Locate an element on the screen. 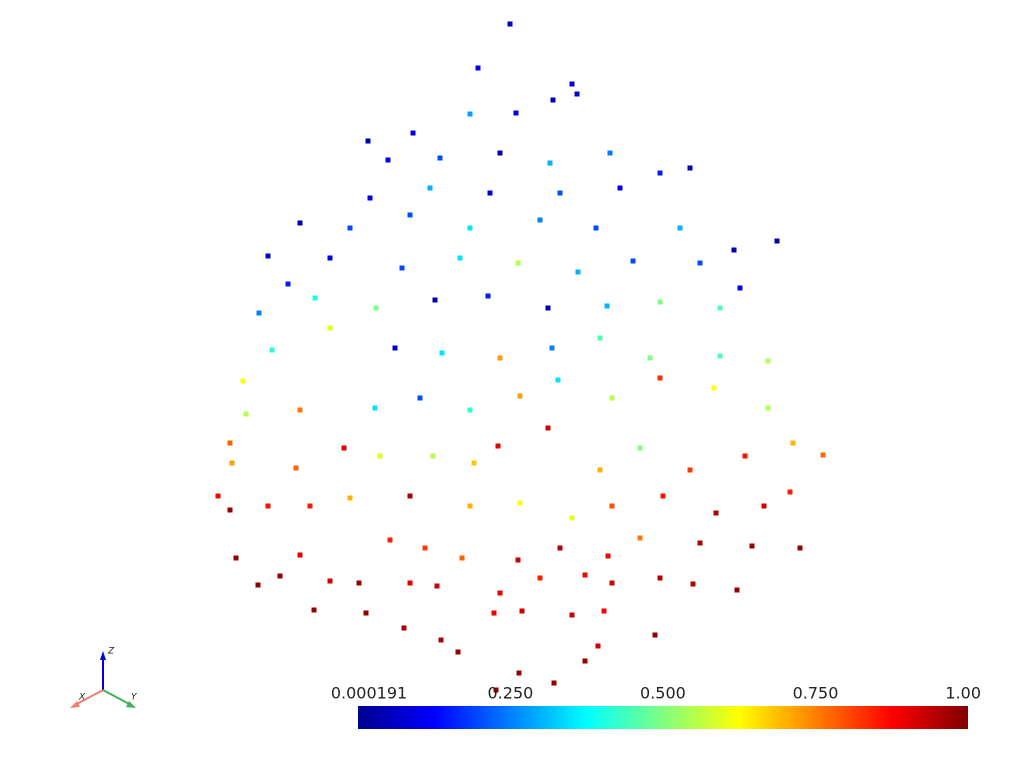 Image resolution: width=1024 pixels, height=768 pixels. z-arrow is located at coordinates (103, 655).